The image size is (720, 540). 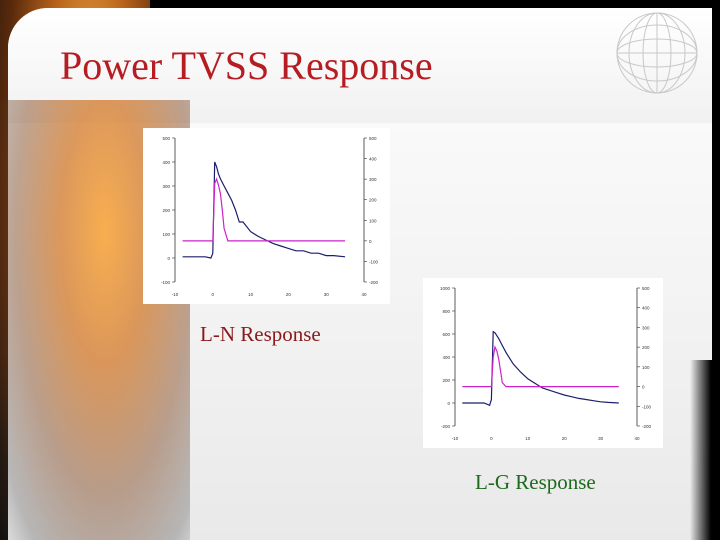 I want to click on wireframe-globe-icon, so click(x=657, y=53).